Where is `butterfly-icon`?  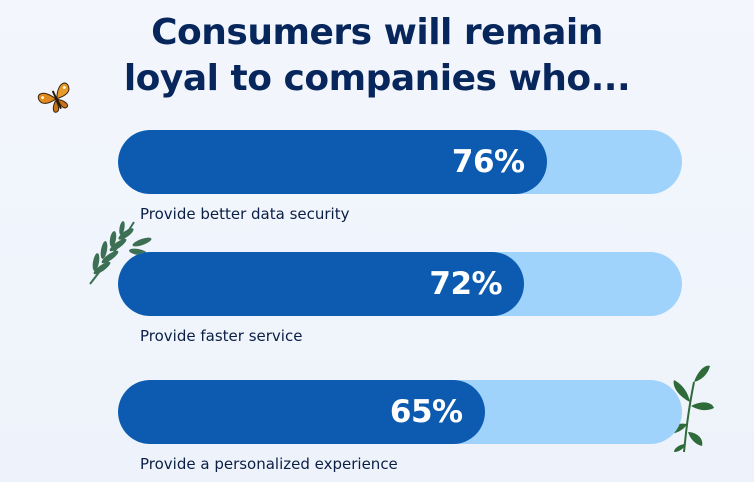 butterfly-icon is located at coordinates (53, 97).